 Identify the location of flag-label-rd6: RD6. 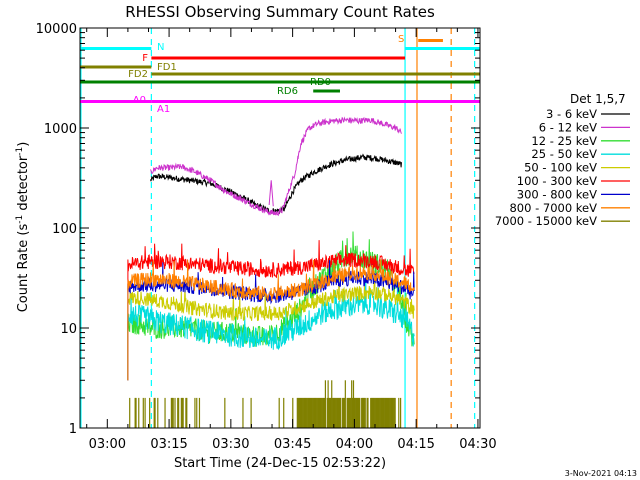
(287, 91).